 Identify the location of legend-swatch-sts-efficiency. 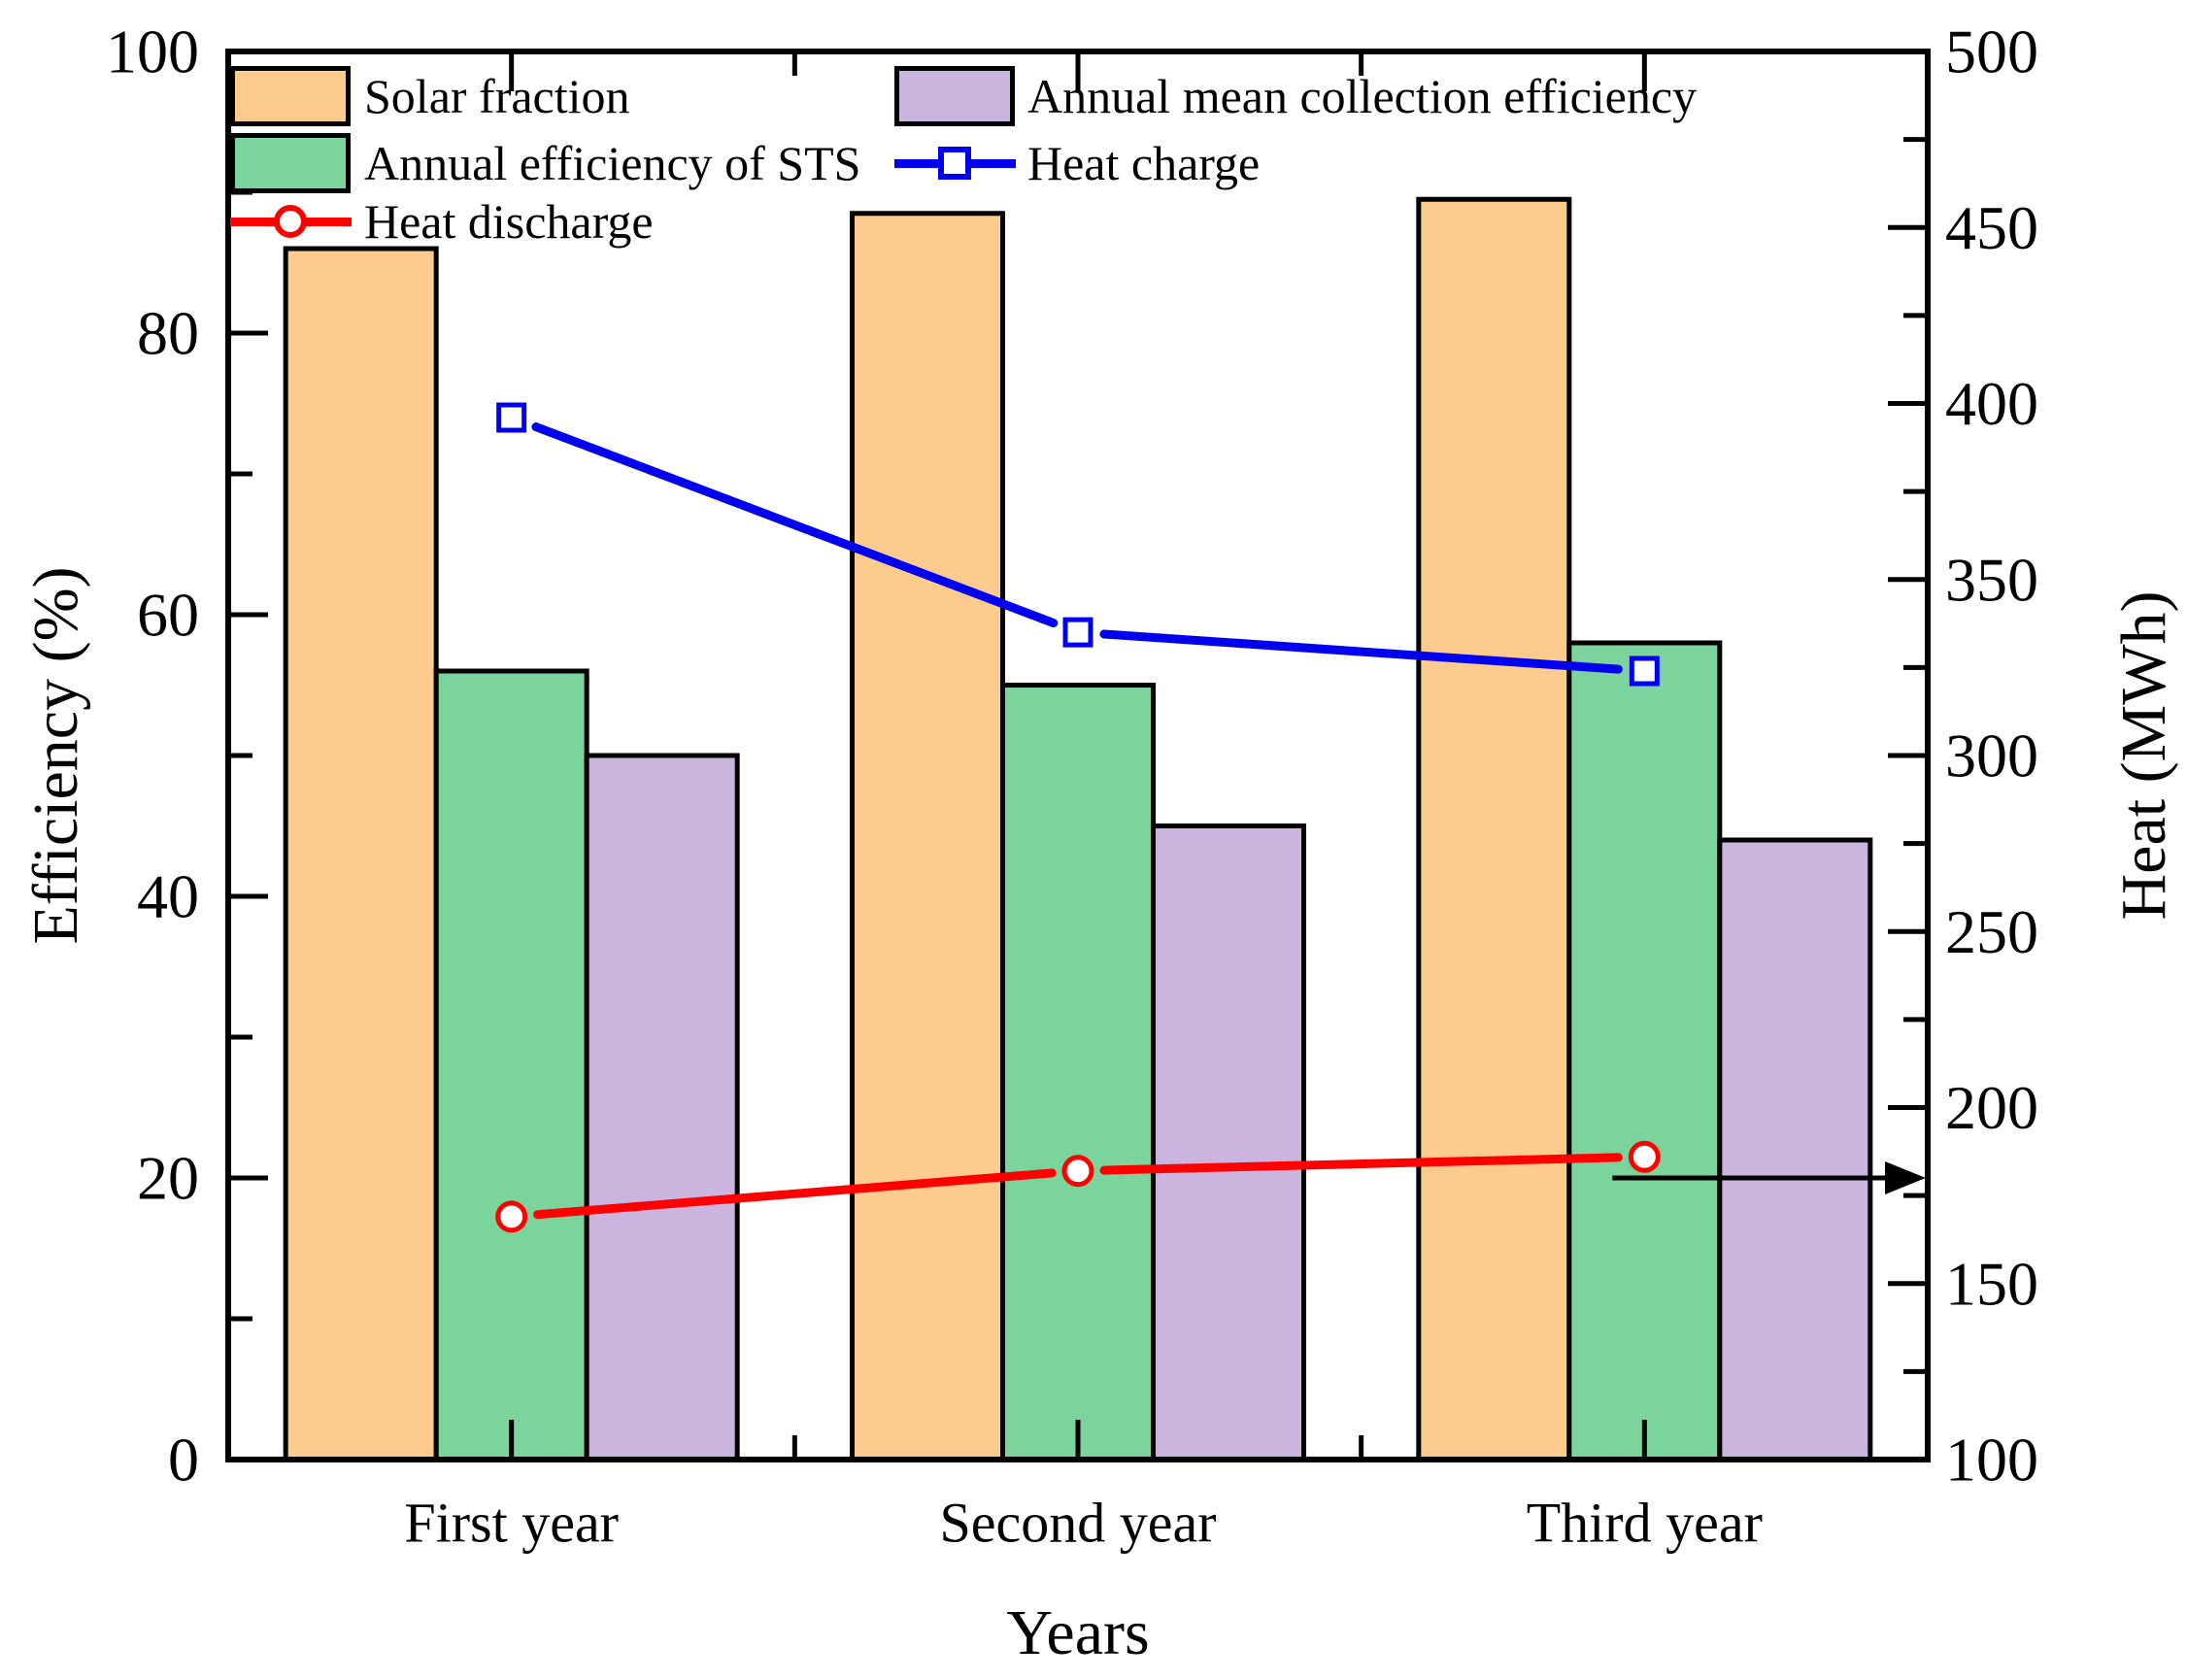
(291, 163).